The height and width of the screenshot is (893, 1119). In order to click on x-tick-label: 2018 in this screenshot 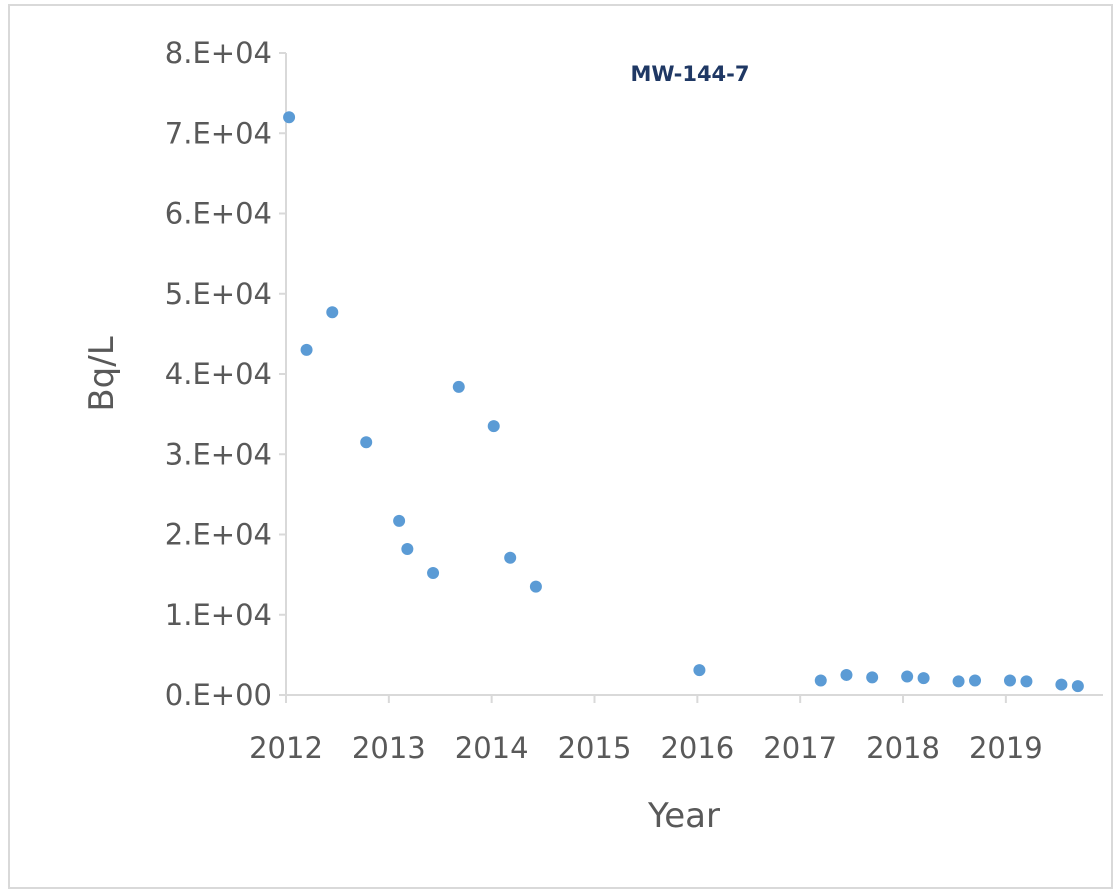, I will do `click(903, 748)`.